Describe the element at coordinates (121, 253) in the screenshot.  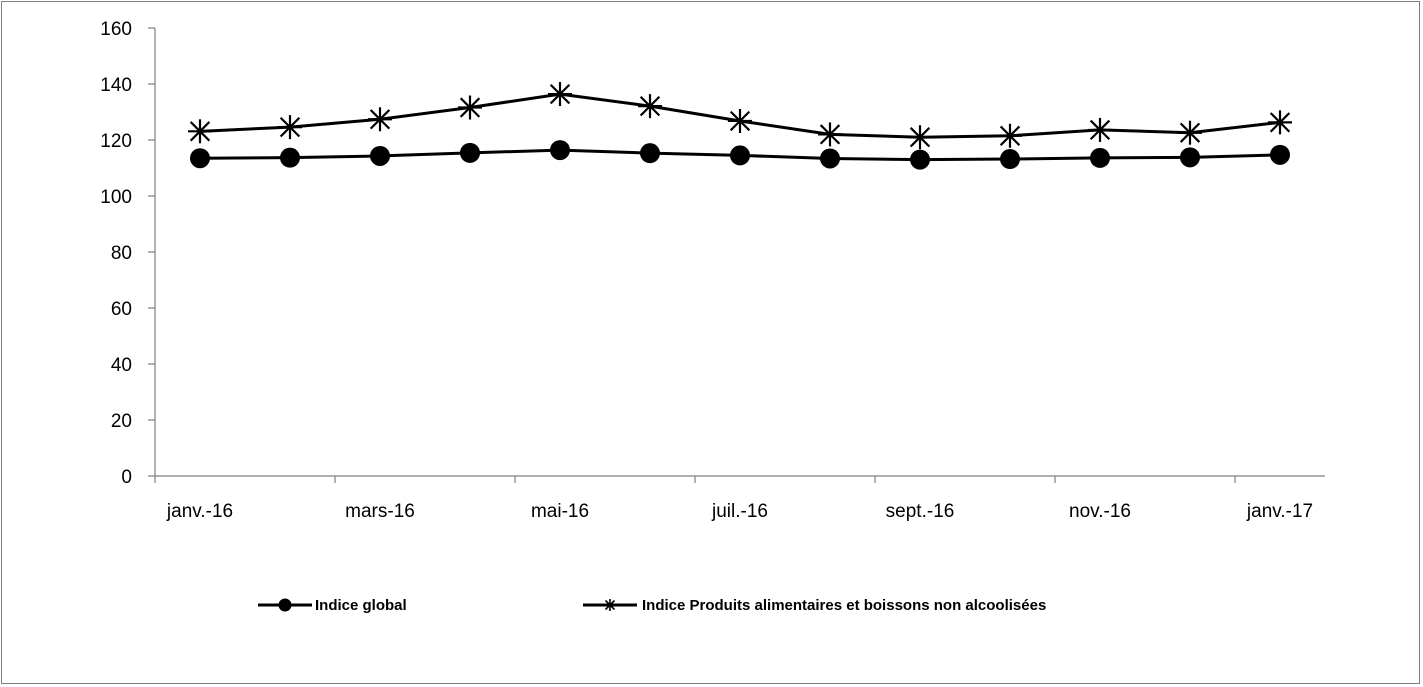
I see `y-tick-label: 80` at that location.